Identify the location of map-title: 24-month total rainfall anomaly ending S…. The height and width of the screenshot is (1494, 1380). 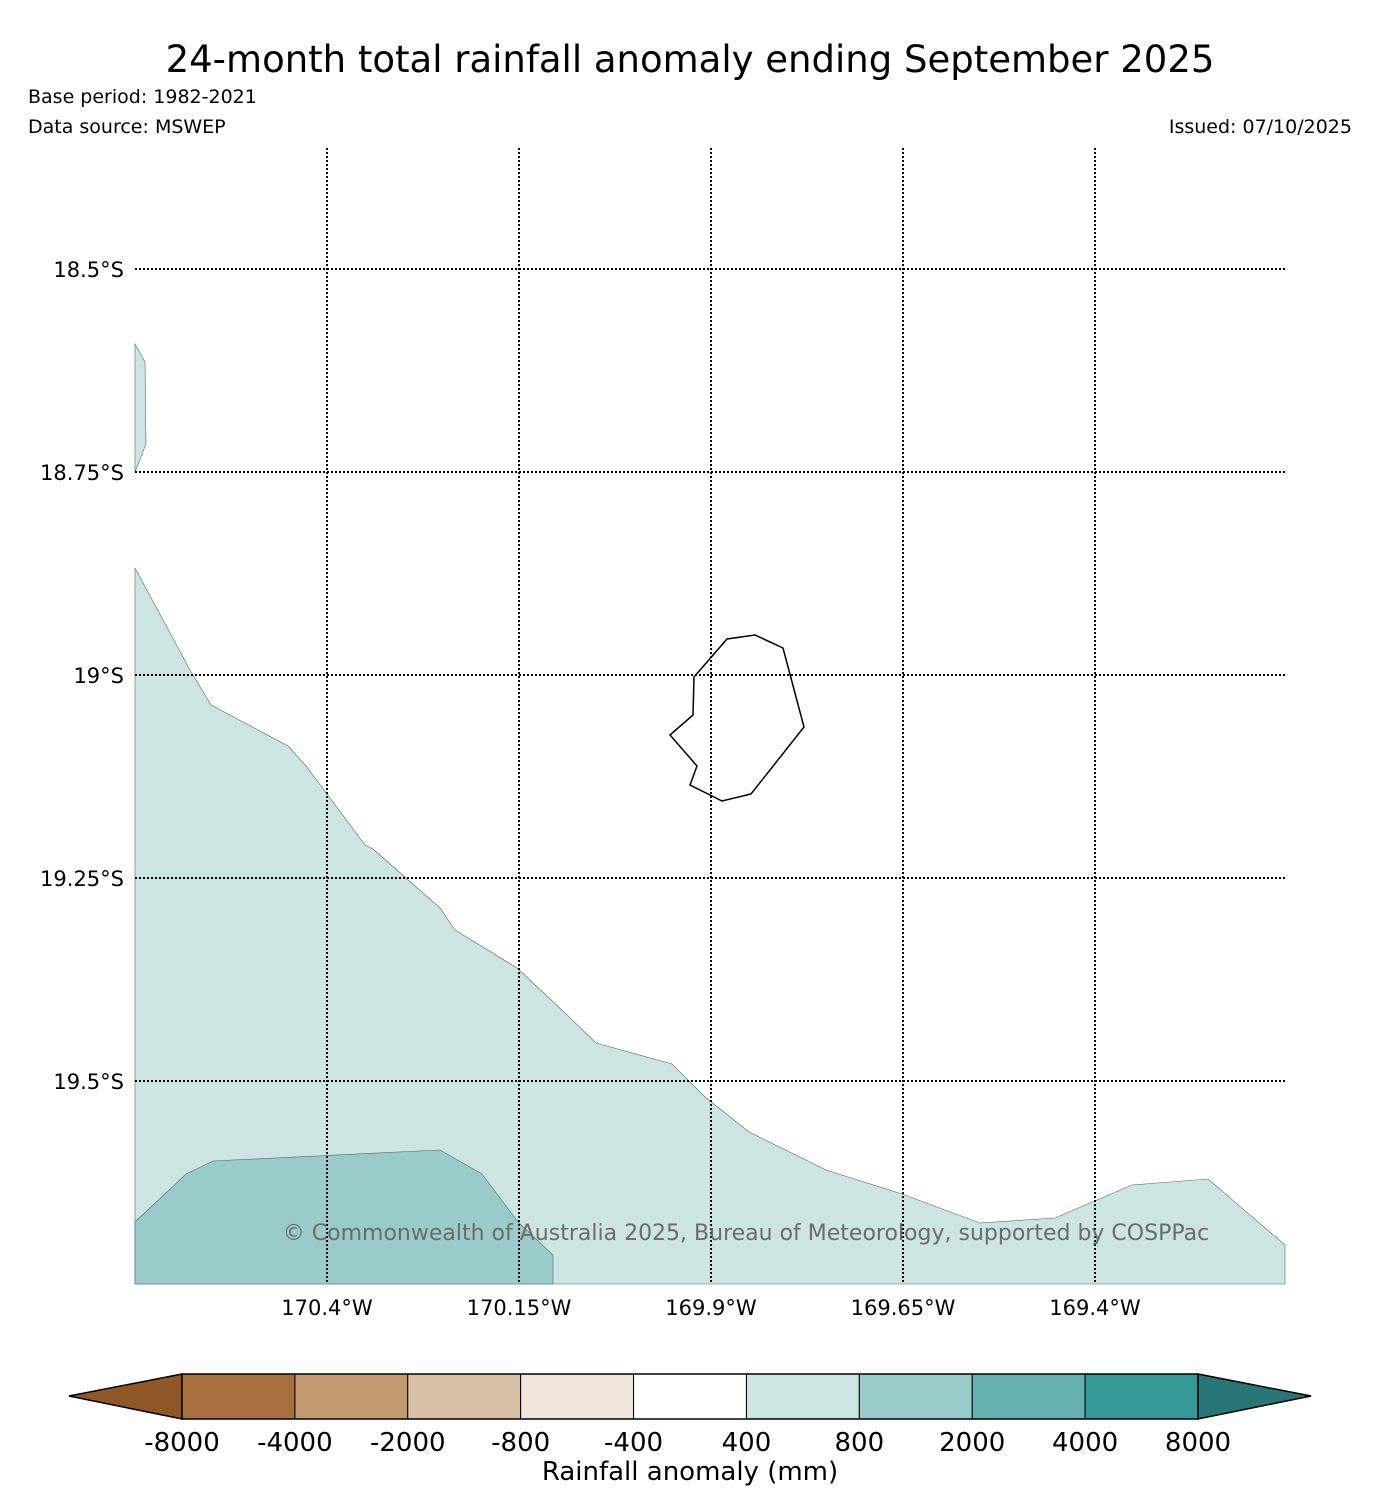
(690, 59).